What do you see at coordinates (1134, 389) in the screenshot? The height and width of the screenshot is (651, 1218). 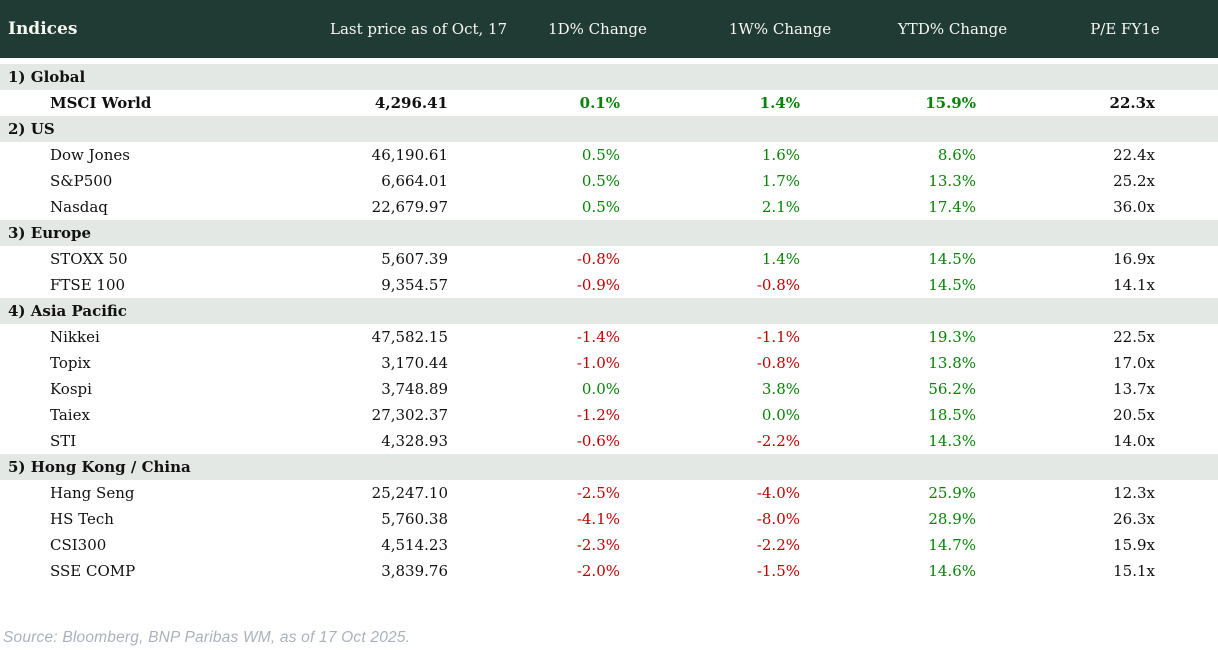 I see `pe-cell: 13.7x` at bounding box center [1134, 389].